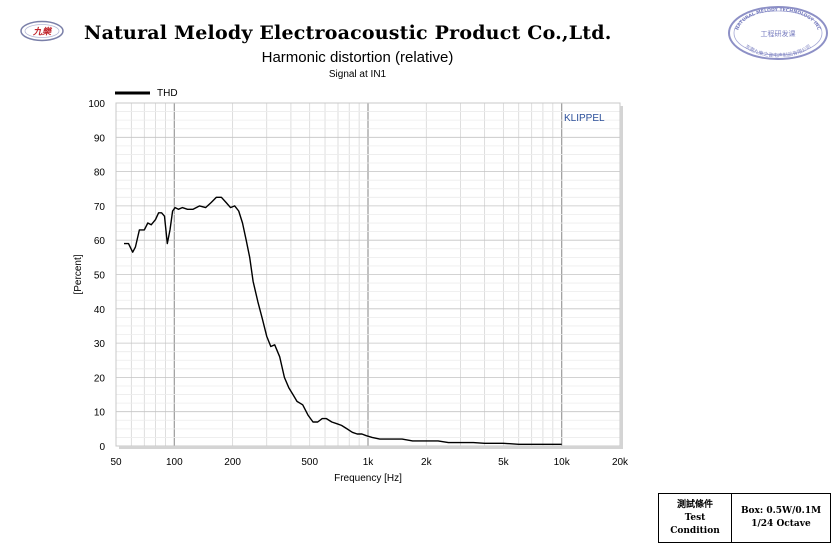 Image resolution: width=837 pixels, height=555 pixels. Describe the element at coordinates (78, 274) in the screenshot. I see `y-axis-label: [Percent]` at that location.